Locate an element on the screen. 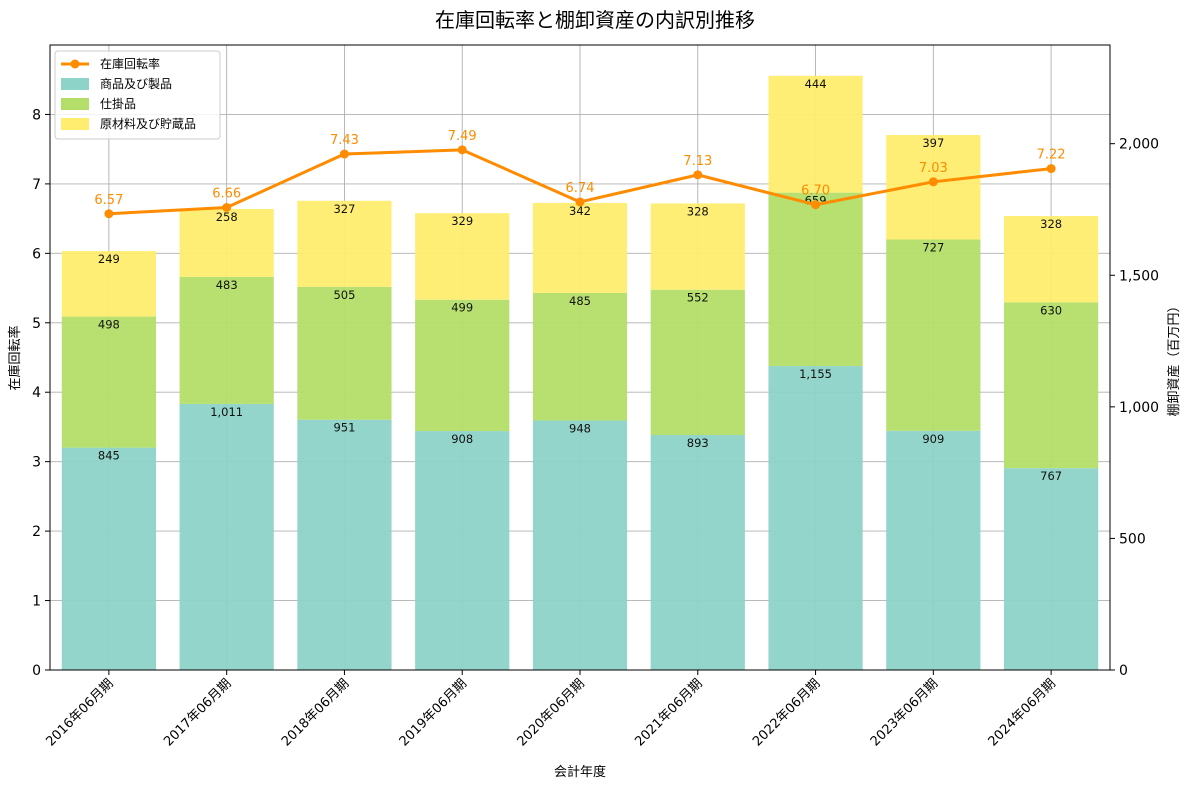  x-tick-label: 2017年06月期 is located at coordinates (197, 712).